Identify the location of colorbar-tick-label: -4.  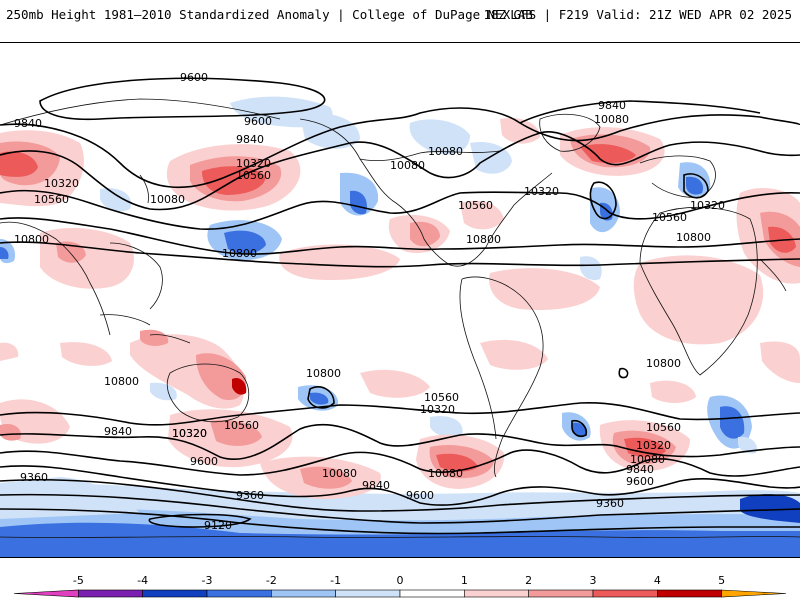
(142, 580).